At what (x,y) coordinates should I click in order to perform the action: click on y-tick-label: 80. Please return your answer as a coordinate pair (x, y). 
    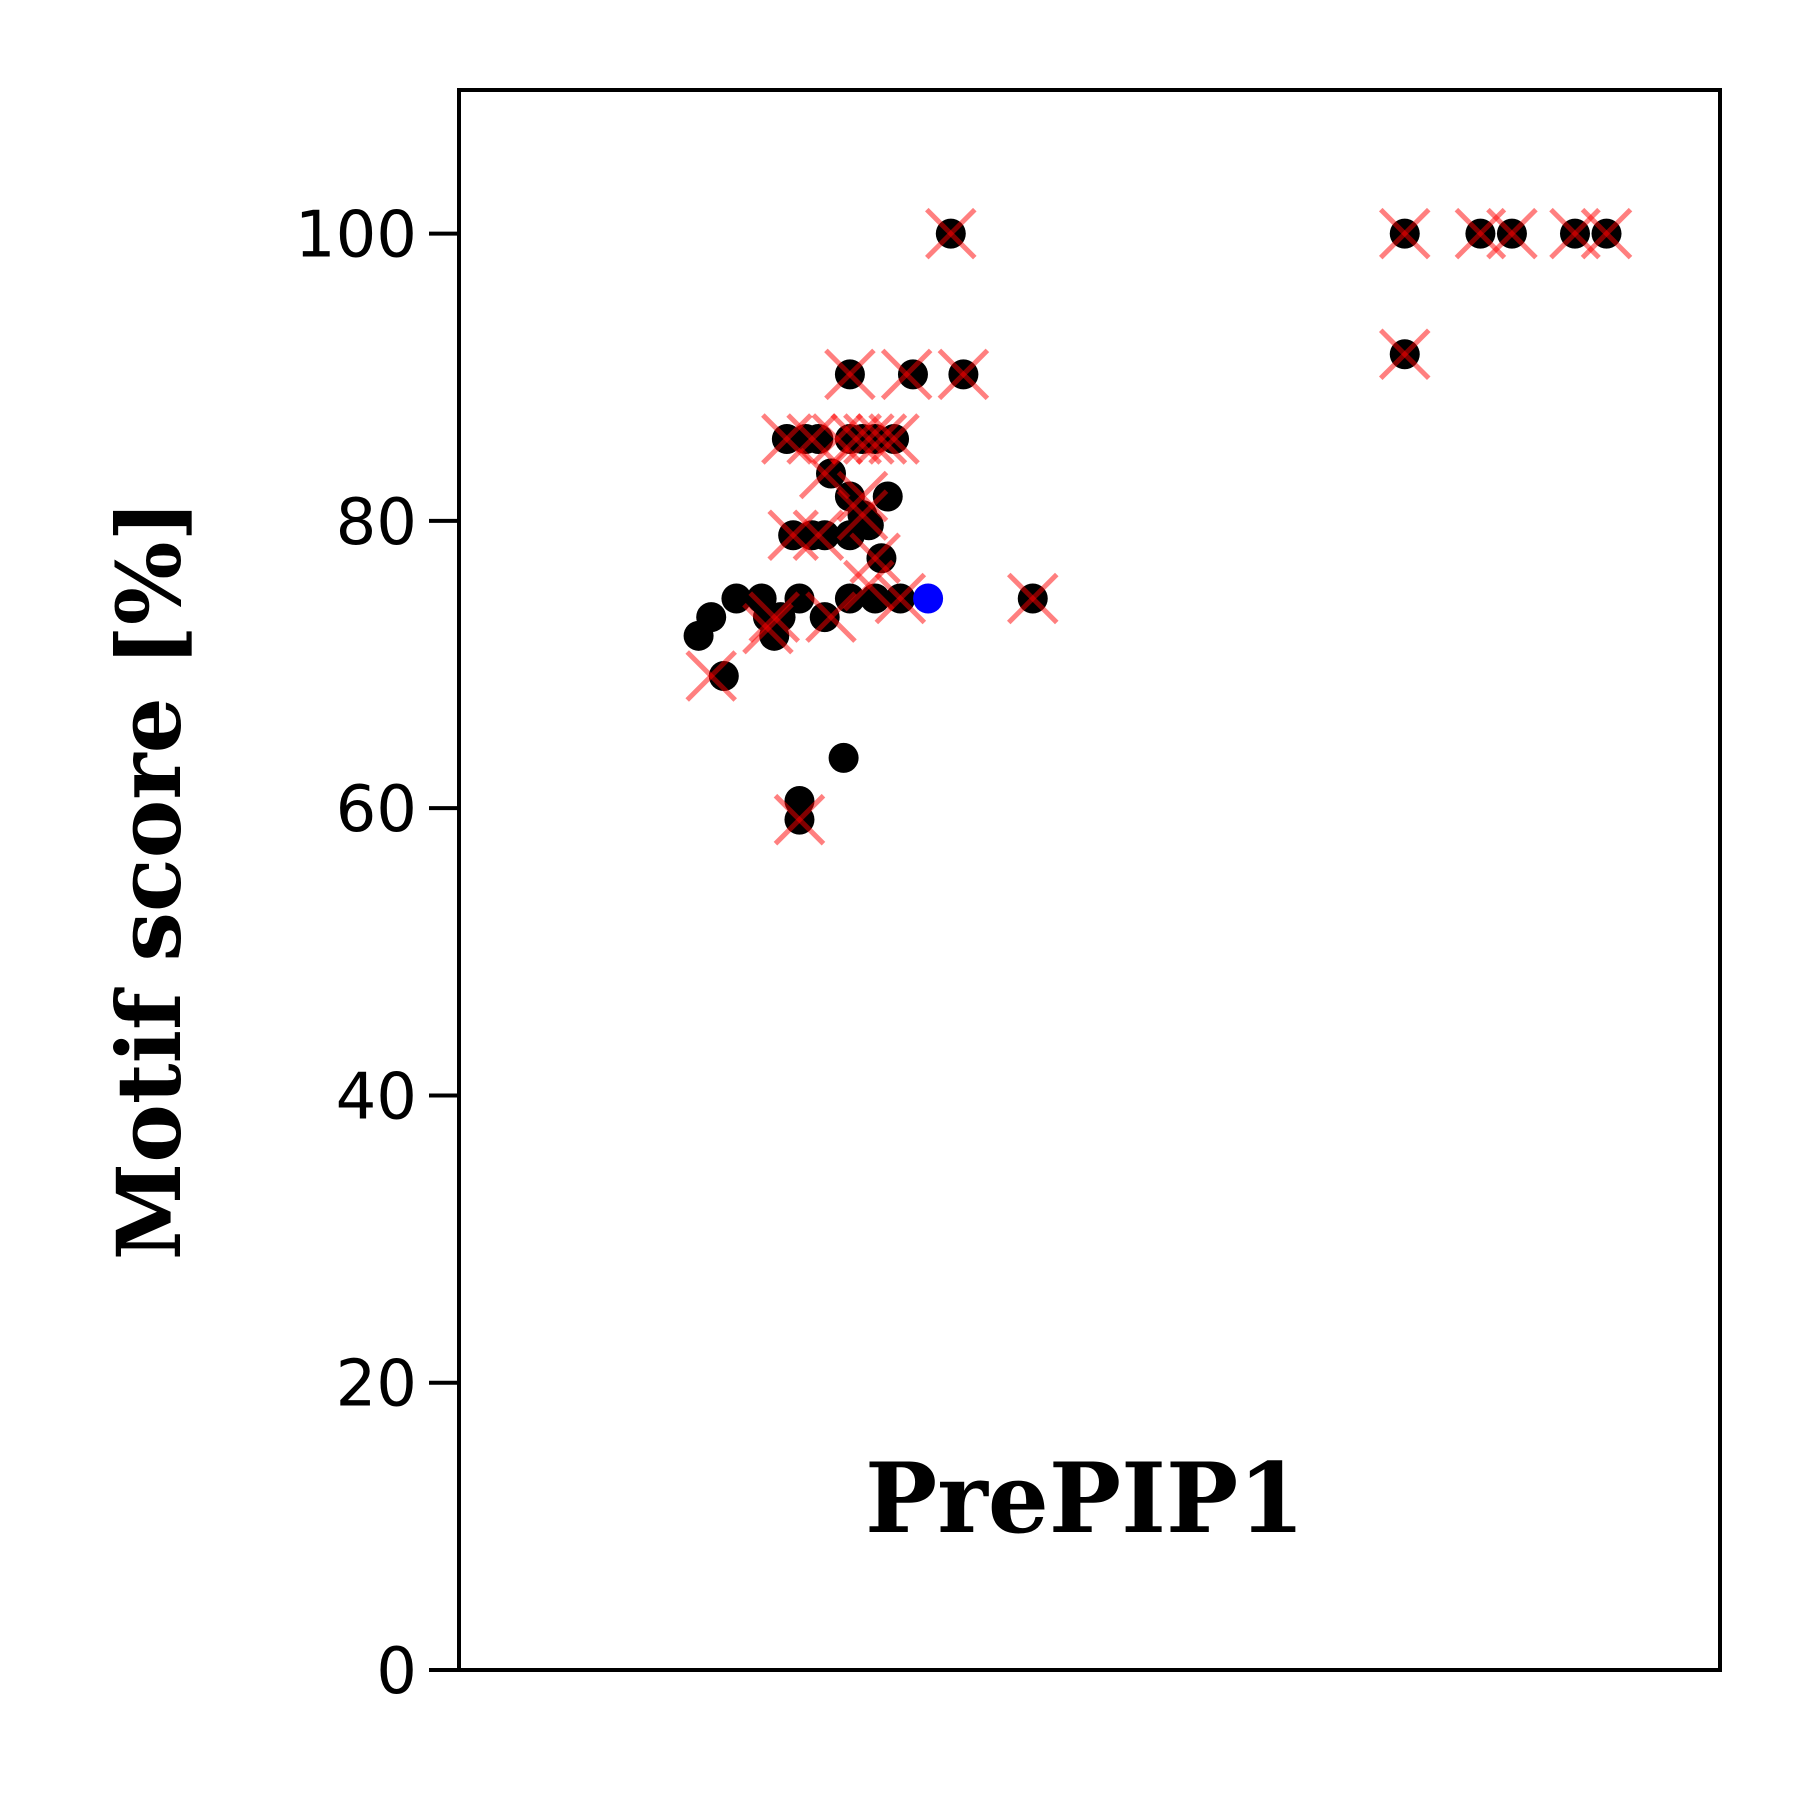
    Looking at the image, I should click on (376, 523).